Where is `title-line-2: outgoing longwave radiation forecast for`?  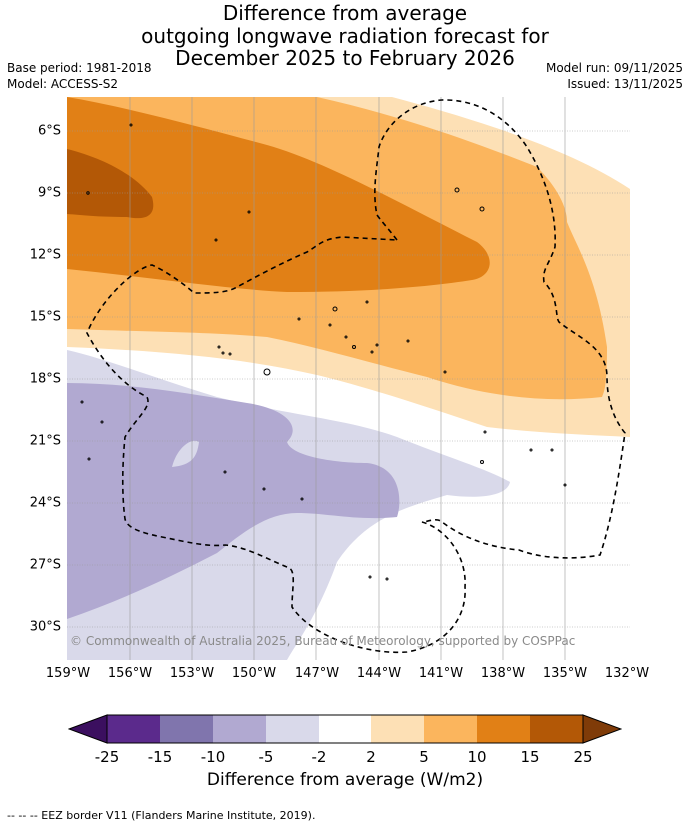
title-line-2: outgoing longwave radiation forecast for is located at coordinates (345, 35).